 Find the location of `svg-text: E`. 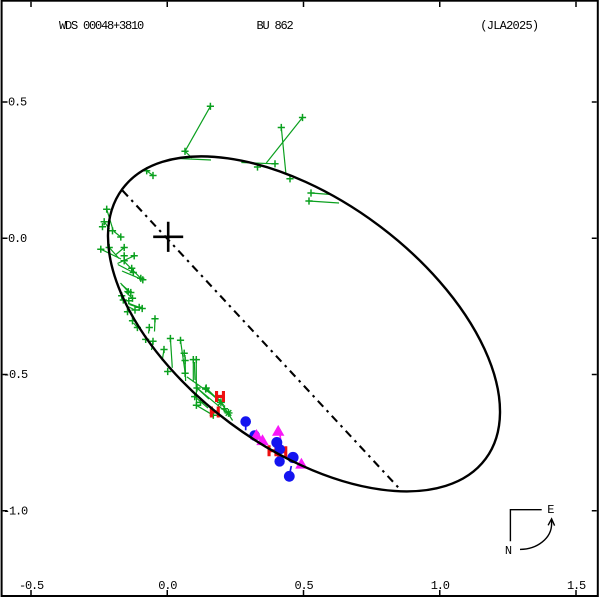

svg-text: E is located at coordinates (550, 510).